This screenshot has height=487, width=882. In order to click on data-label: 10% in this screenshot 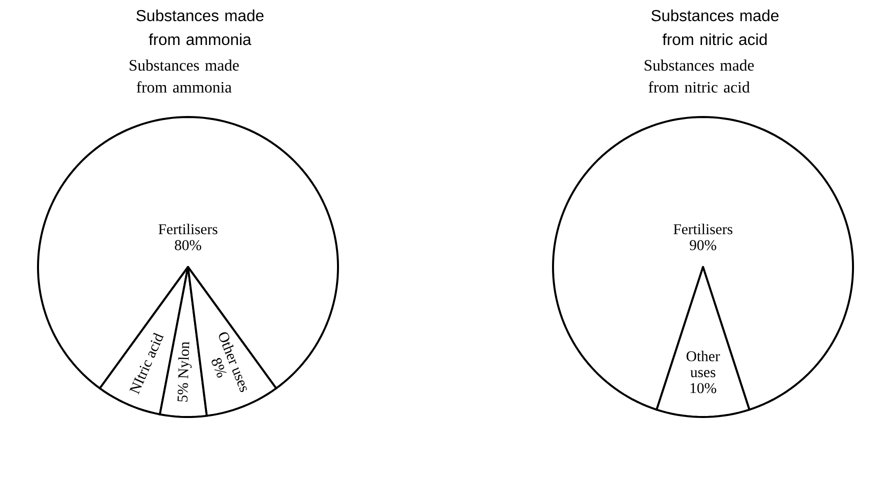, I will do `click(703, 388)`.